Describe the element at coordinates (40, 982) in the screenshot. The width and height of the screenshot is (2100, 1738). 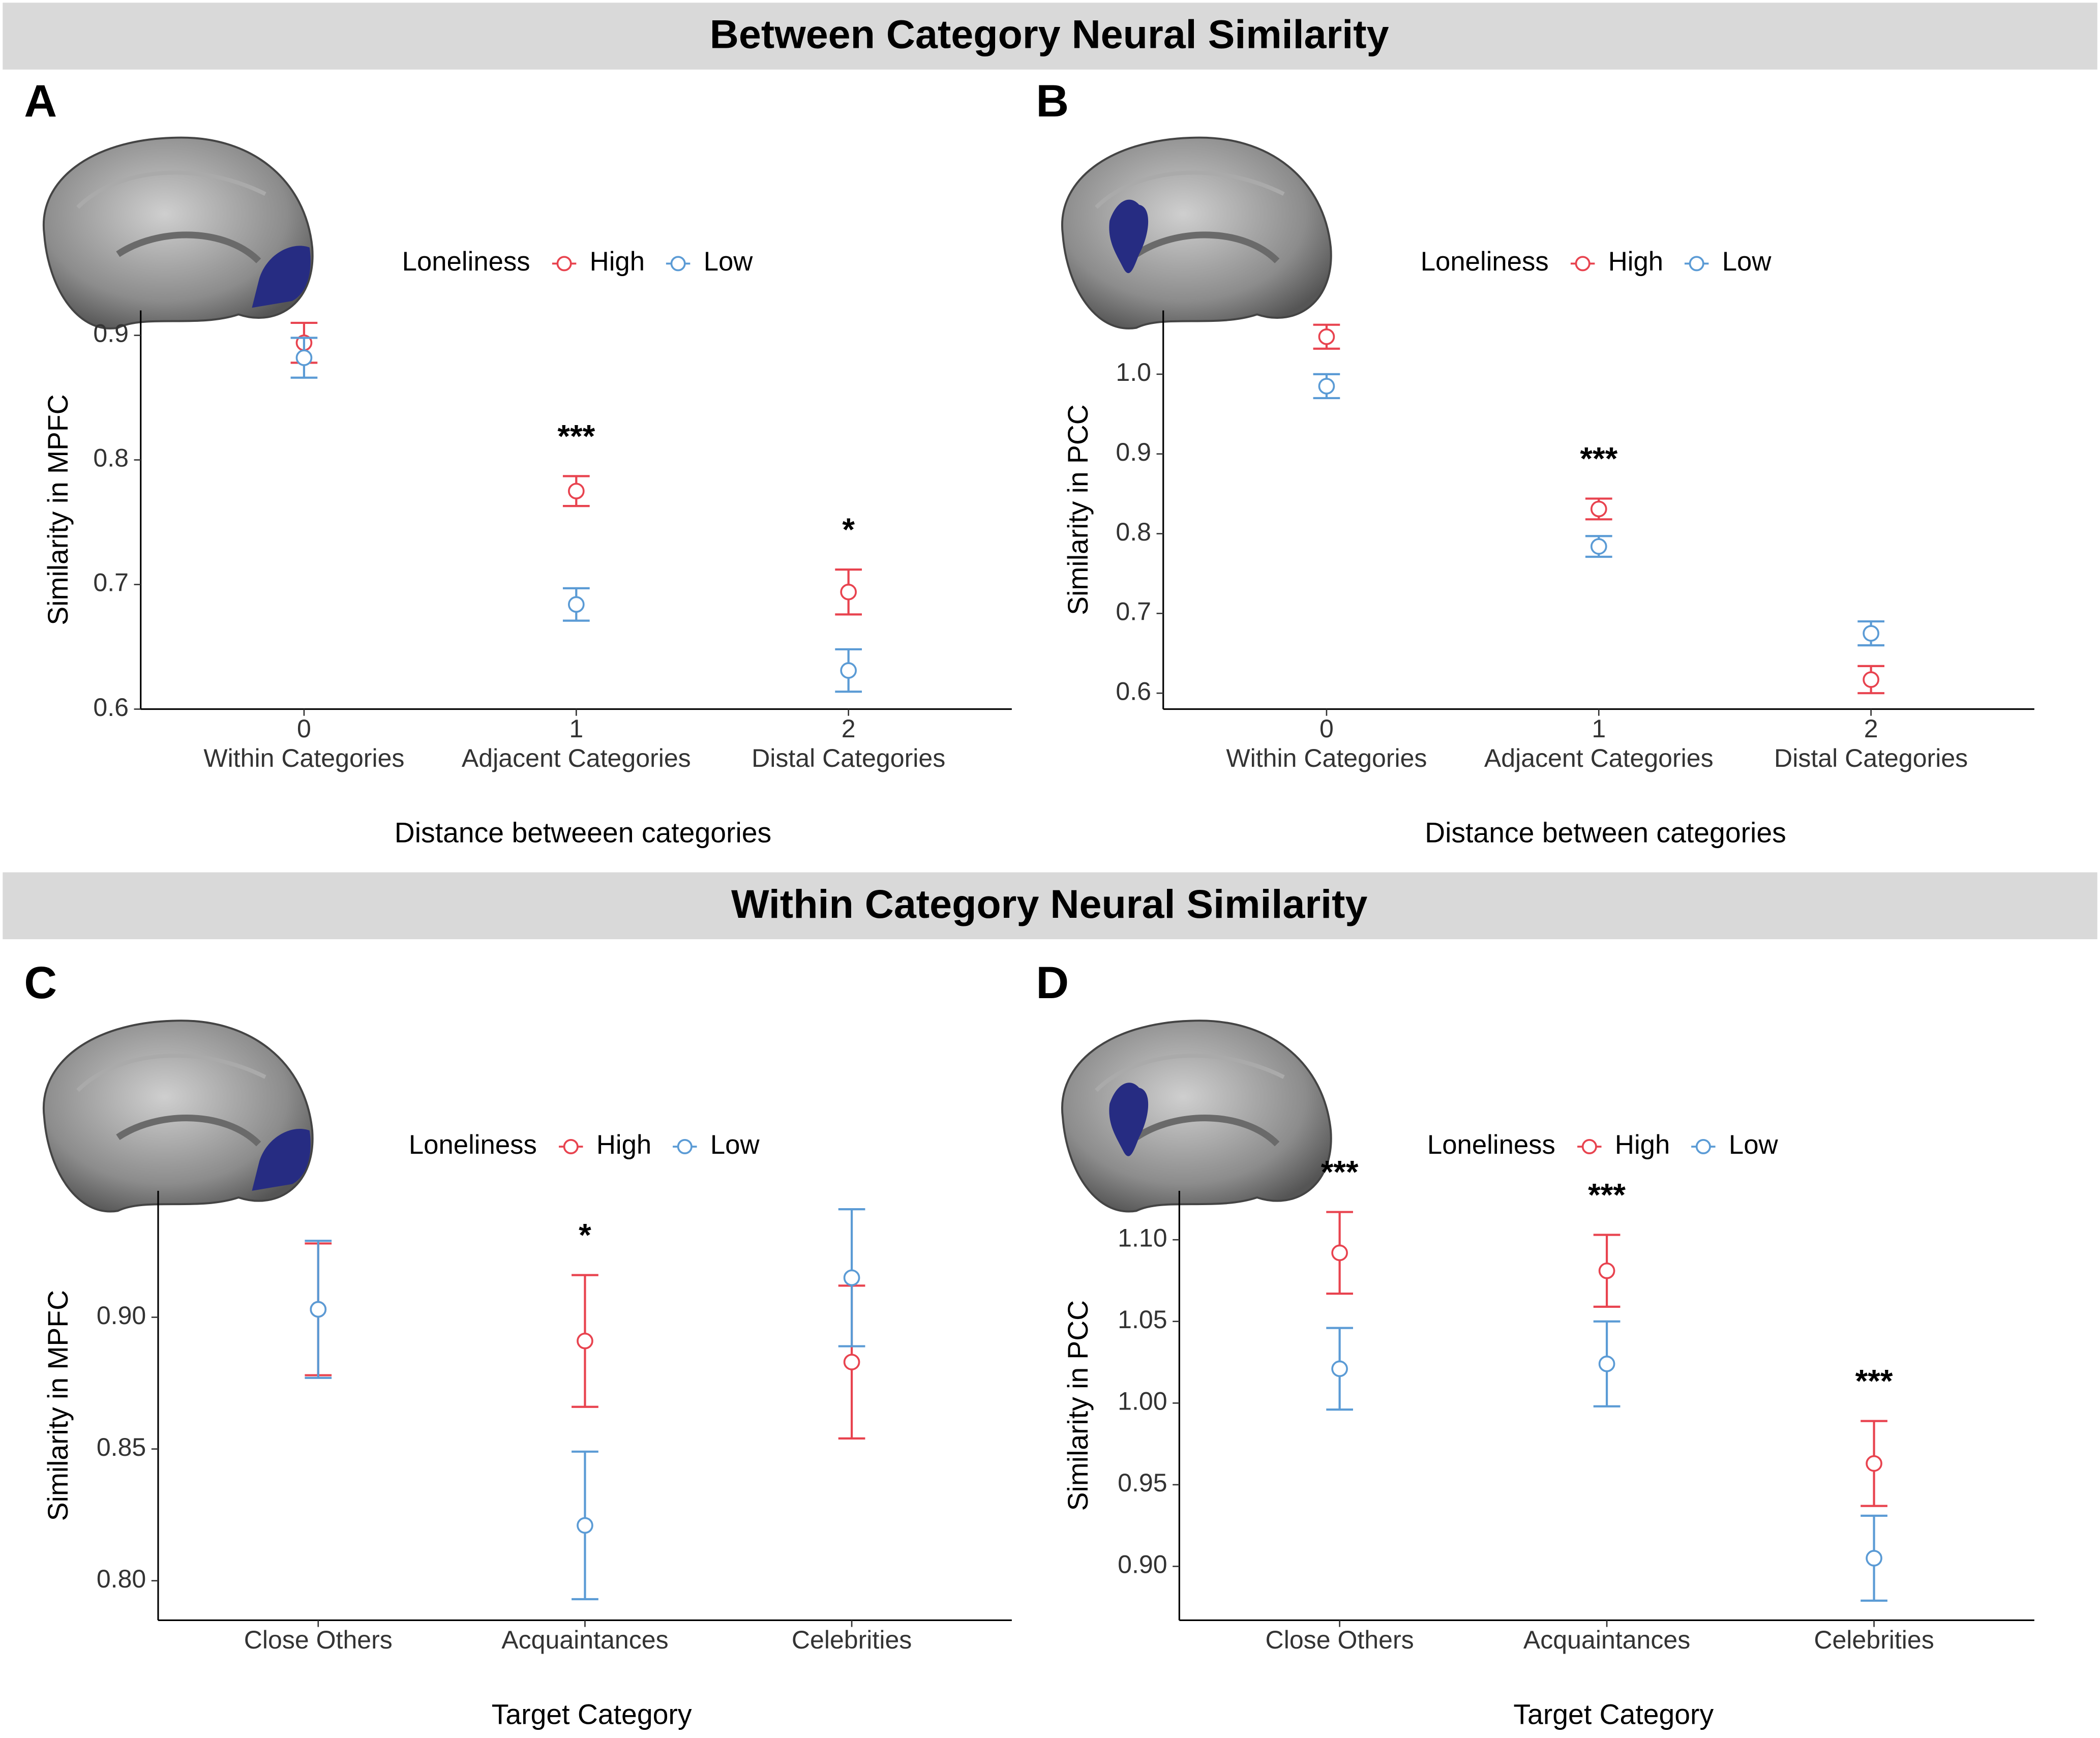
I see `panel-label: C` at that location.